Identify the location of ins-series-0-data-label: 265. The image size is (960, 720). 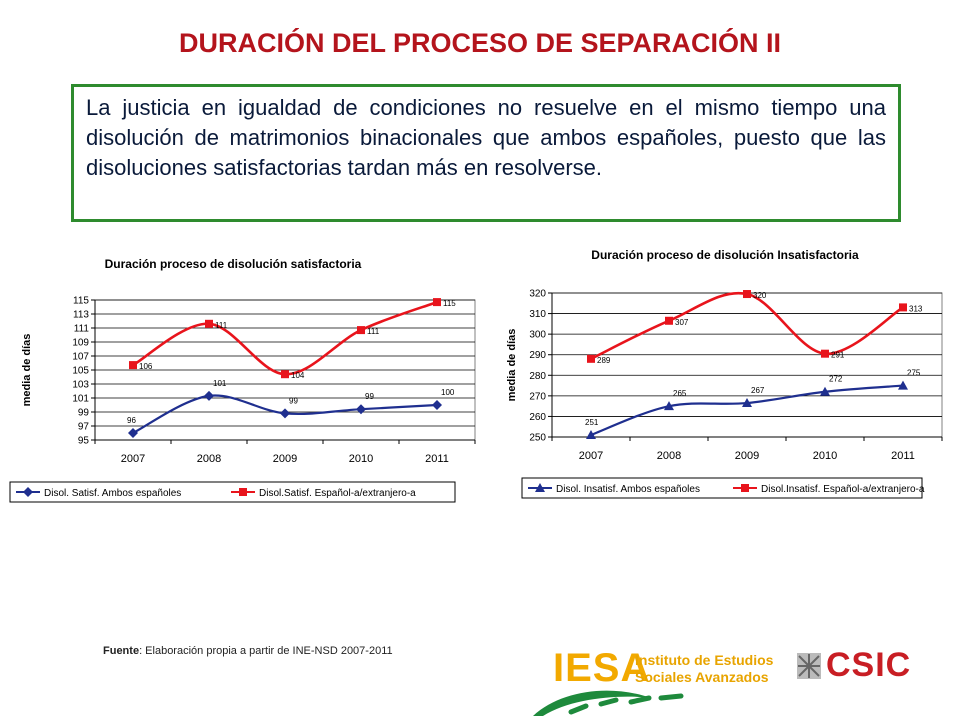
(680, 393).